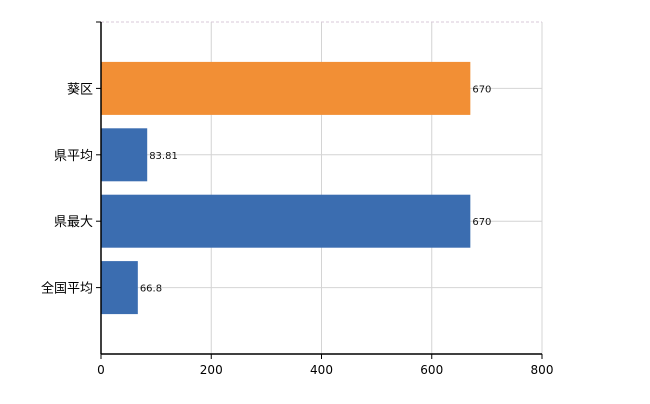 This screenshot has height=404, width=650. Describe the element at coordinates (67, 289) in the screenshot. I see `y-tick-label: 全国平均` at that location.